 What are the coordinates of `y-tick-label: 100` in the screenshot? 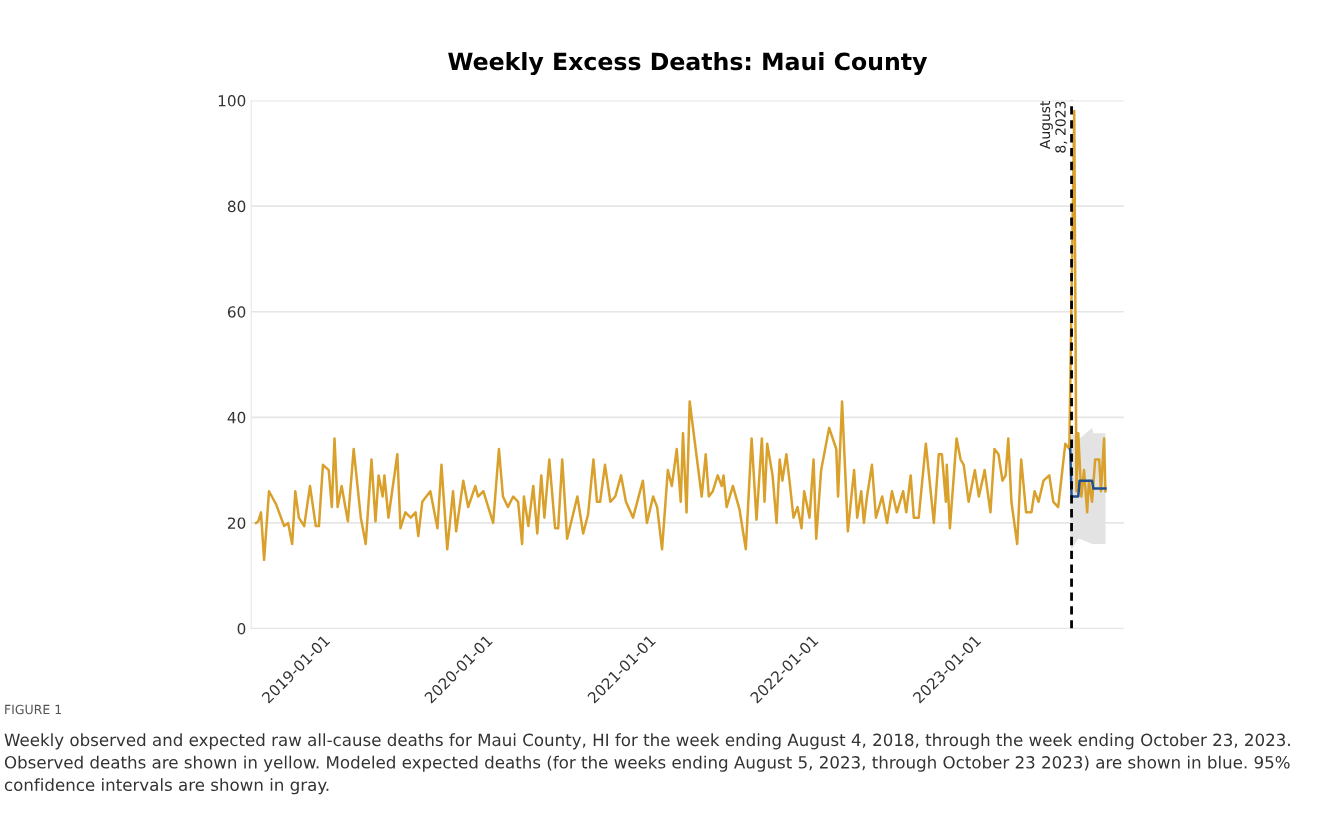 It's located at (232, 101).